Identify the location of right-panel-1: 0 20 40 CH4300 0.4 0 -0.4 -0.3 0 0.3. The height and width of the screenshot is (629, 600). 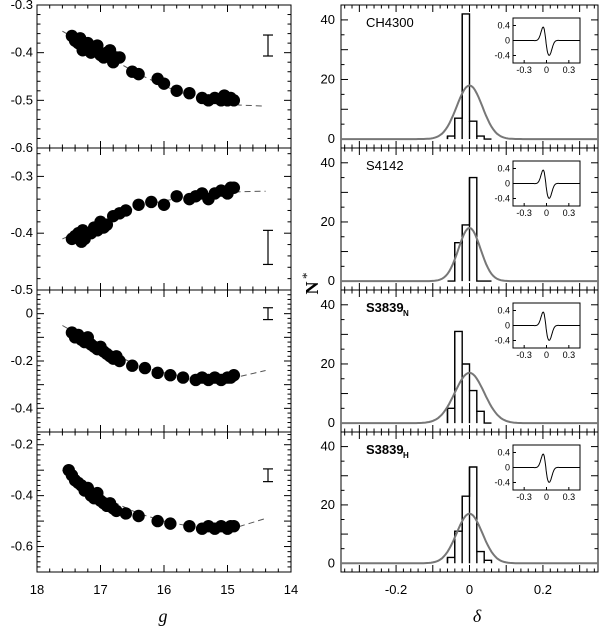
(460, 76).